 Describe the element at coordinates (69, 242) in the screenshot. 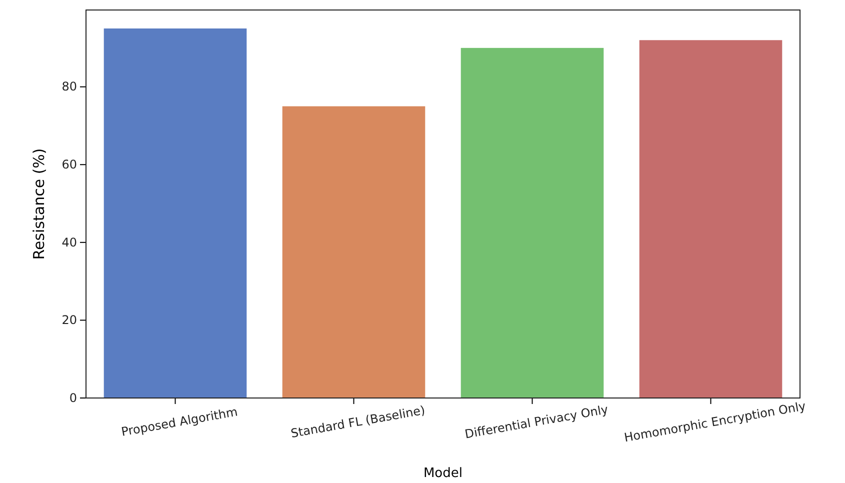

I see `y-tick-label: 40` at that location.